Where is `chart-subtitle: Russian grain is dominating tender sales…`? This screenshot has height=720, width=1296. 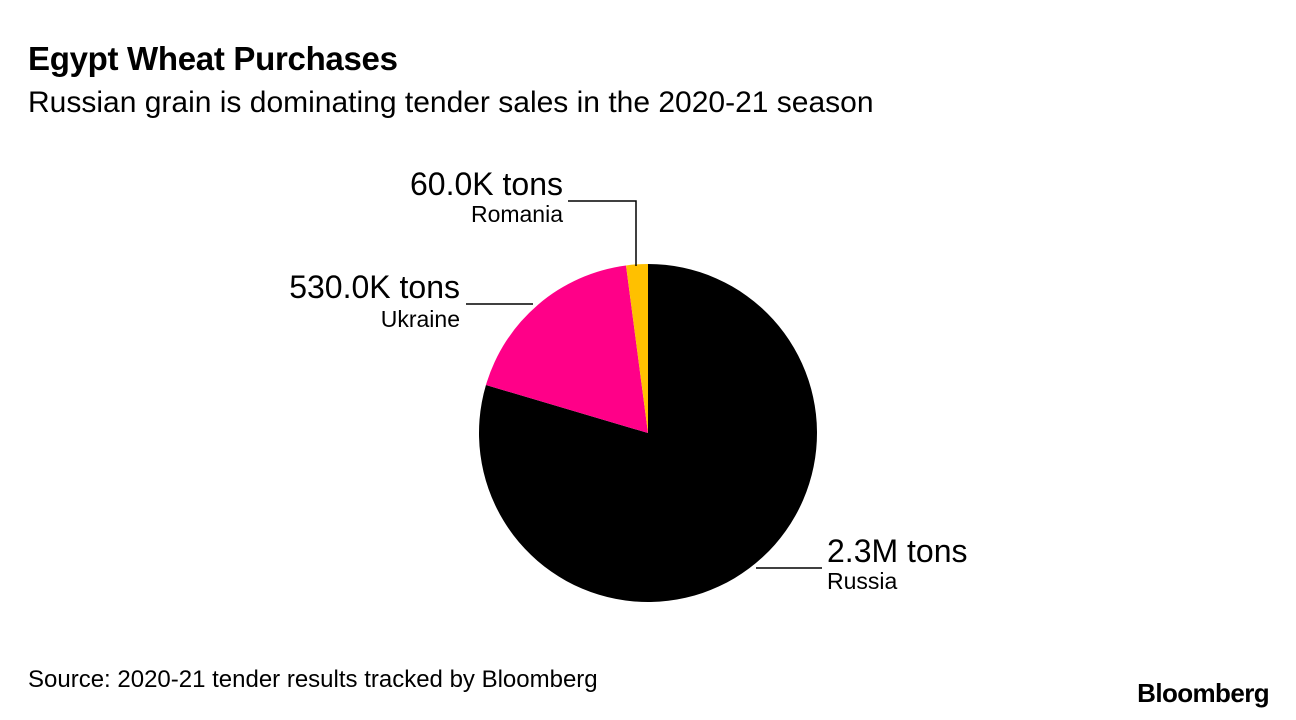
chart-subtitle: Russian grain is dominating tender sales… is located at coordinates (451, 102).